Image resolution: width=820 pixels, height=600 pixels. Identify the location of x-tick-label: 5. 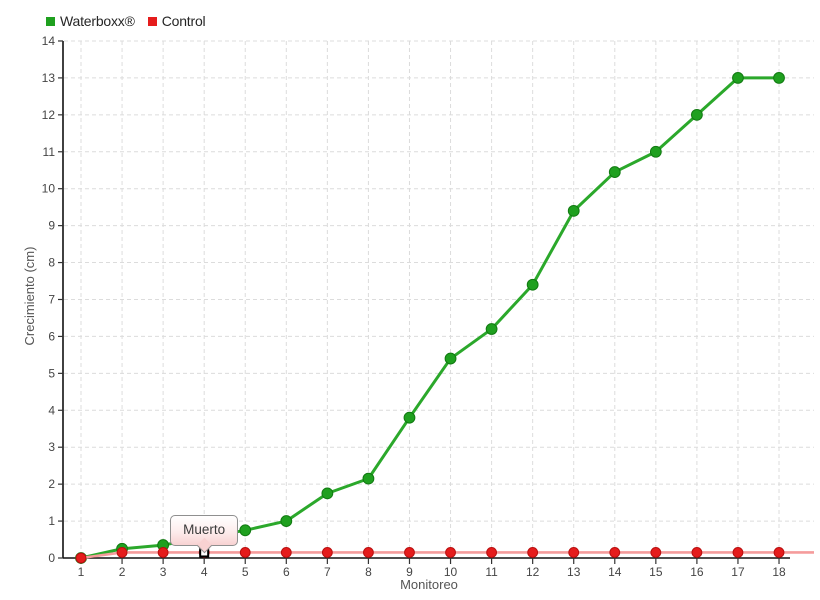
(245, 572).